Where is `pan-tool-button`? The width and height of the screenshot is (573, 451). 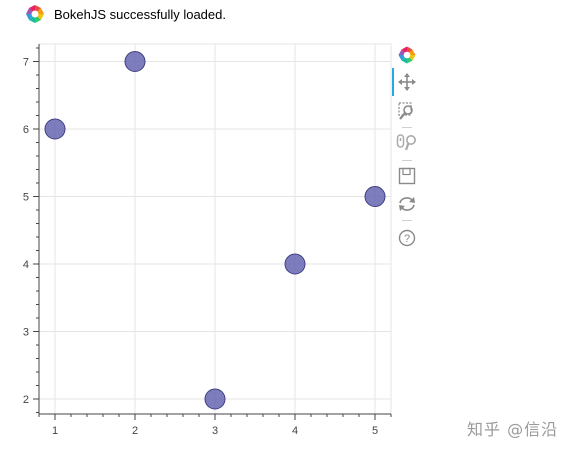
pan-tool-button is located at coordinates (407, 82).